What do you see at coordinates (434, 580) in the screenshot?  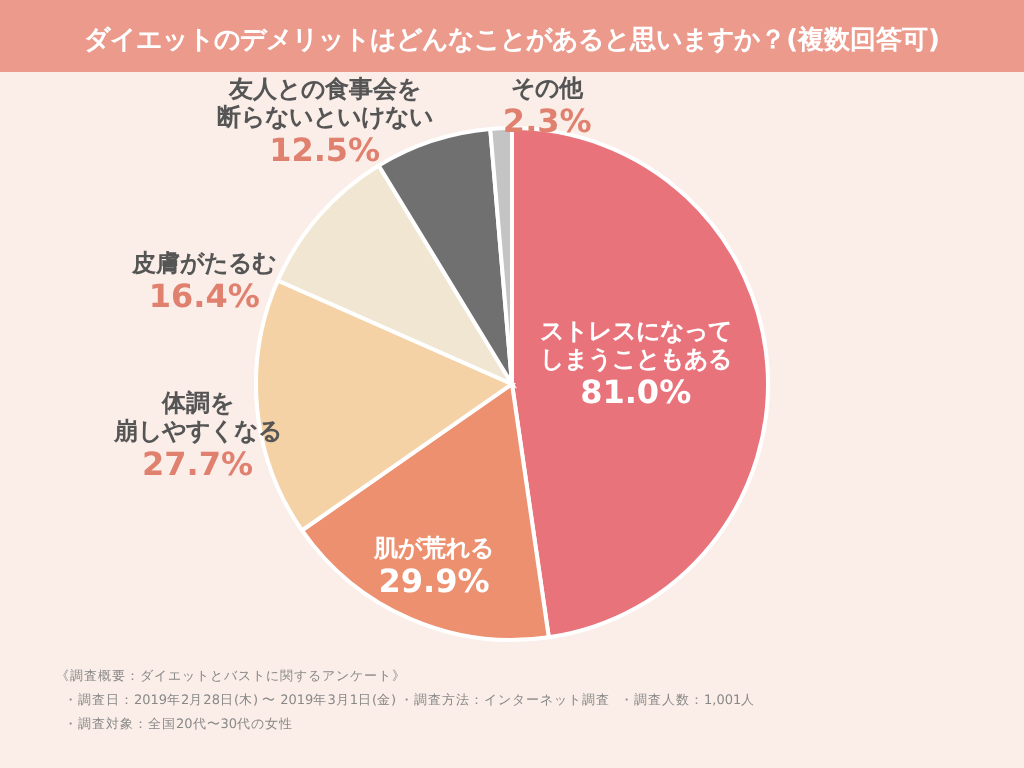 I see `data-label: 29.9%` at bounding box center [434, 580].